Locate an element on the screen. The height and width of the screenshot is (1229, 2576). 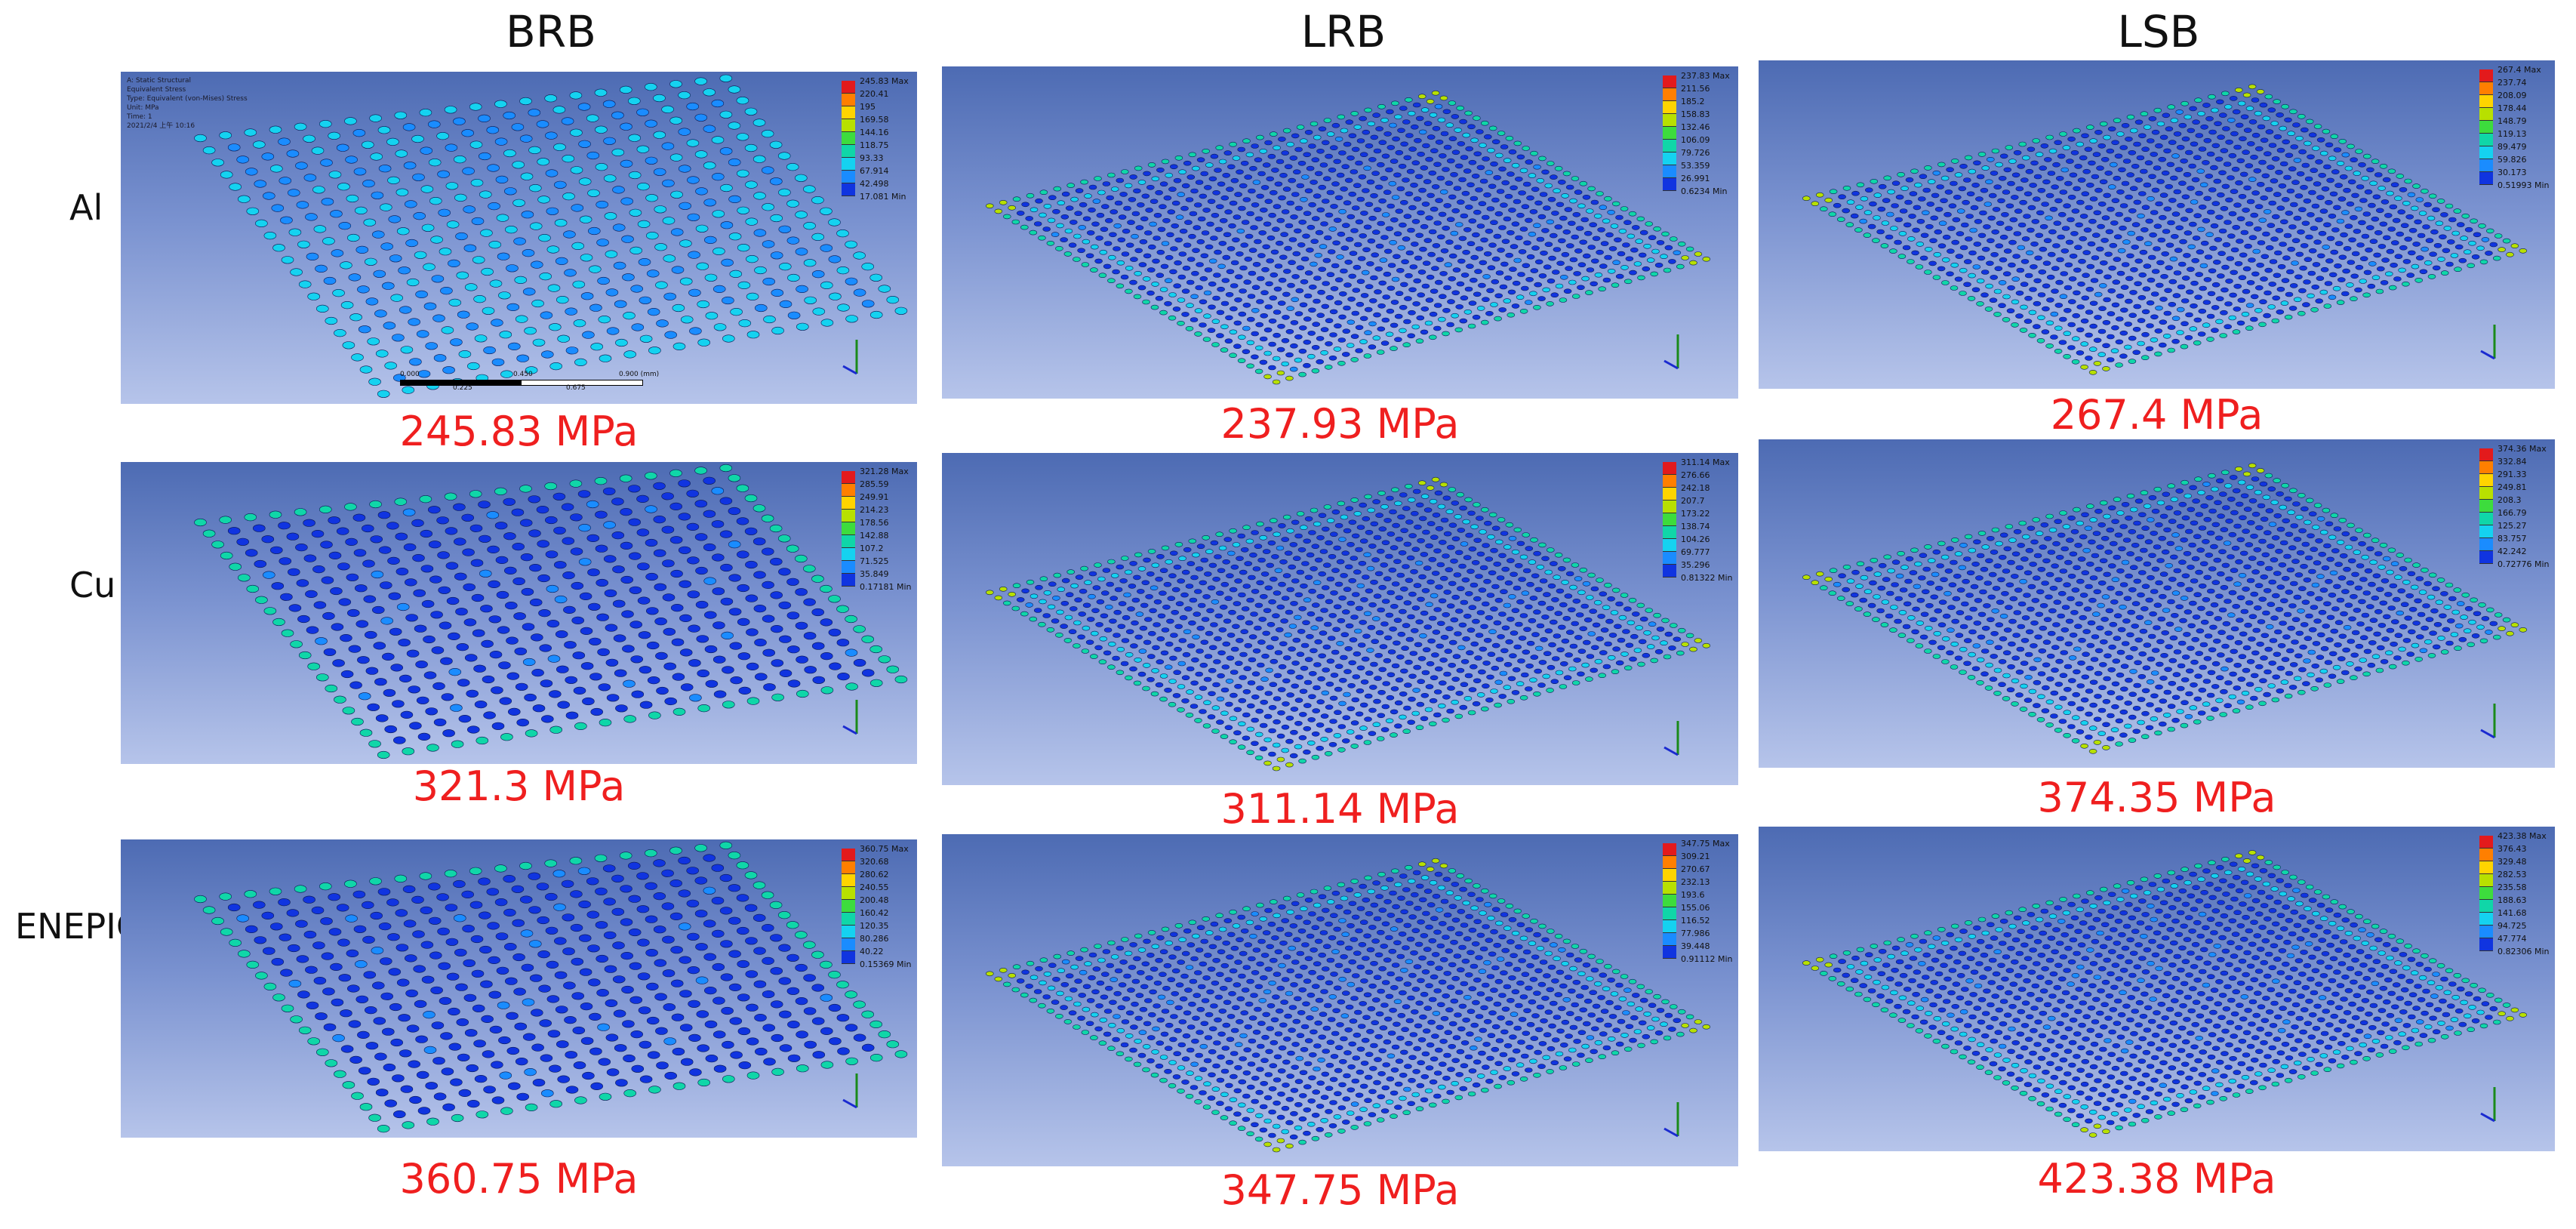
axis-triad-icon is located at coordinates (1671, 364).